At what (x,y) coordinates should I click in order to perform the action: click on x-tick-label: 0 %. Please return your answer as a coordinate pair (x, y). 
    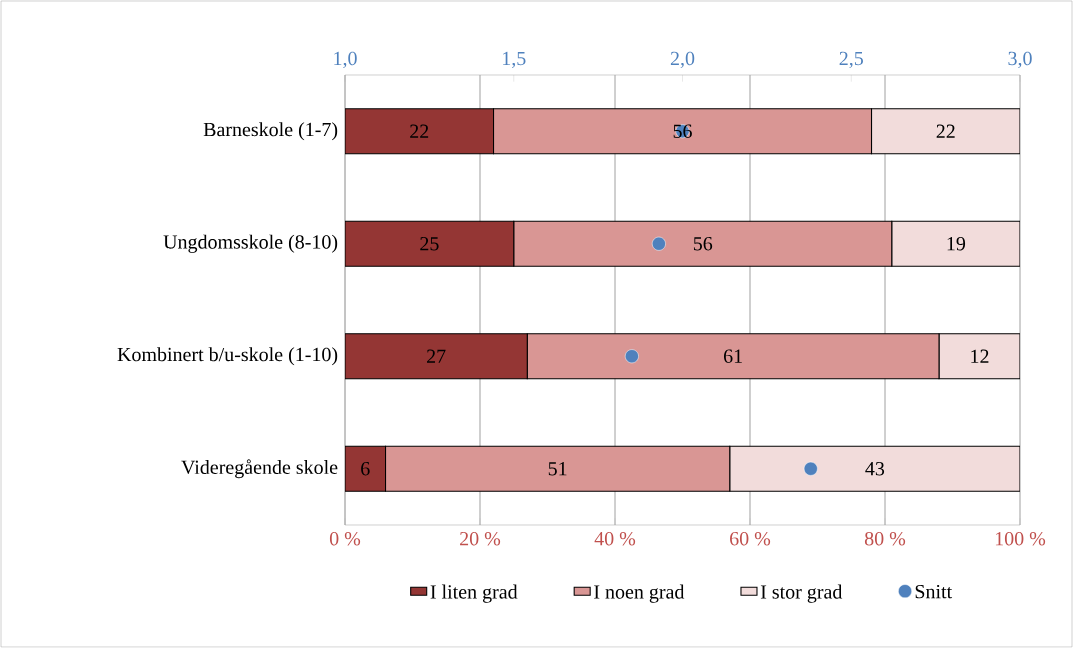
    Looking at the image, I should click on (345, 538).